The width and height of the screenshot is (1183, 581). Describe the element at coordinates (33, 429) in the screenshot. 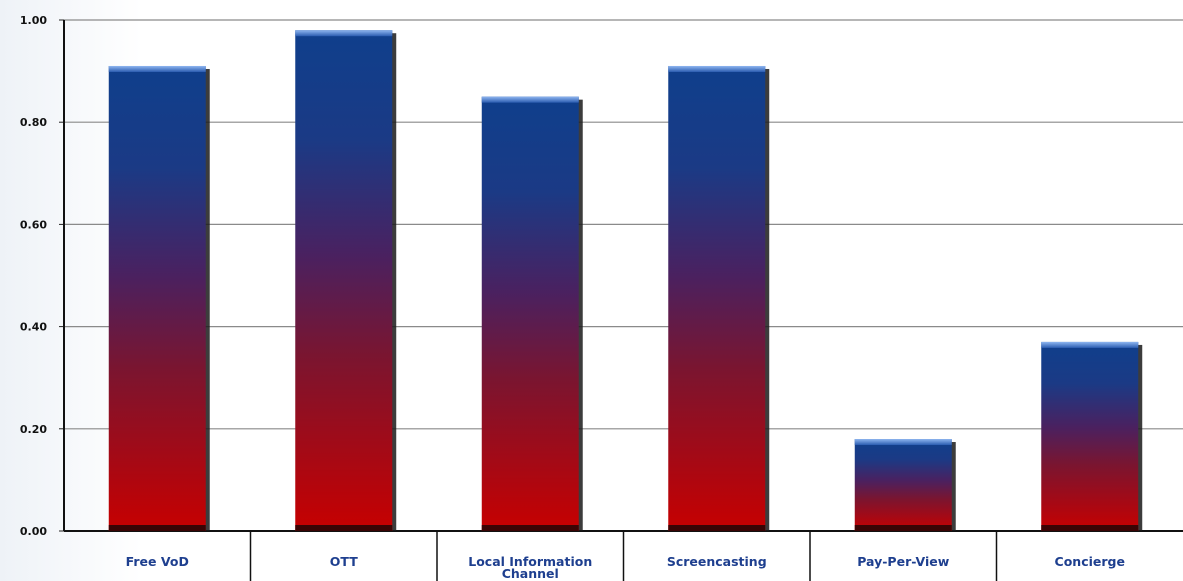

I see `y-tick-label: 0.20` at that location.